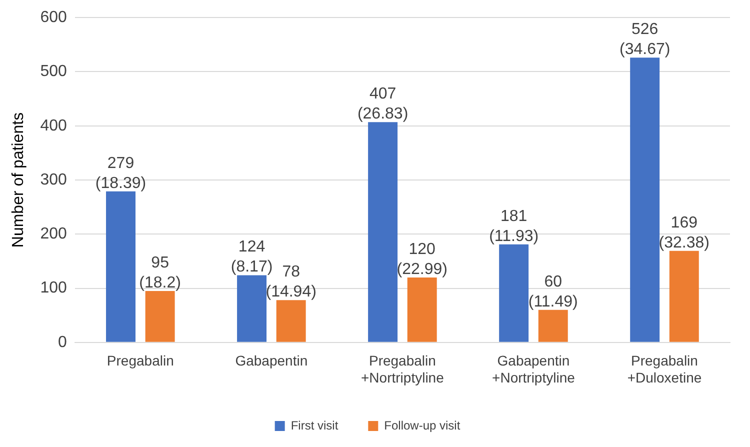 The height and width of the screenshot is (447, 750). What do you see at coordinates (314, 425) in the screenshot?
I see `legend-label: First visit` at bounding box center [314, 425].